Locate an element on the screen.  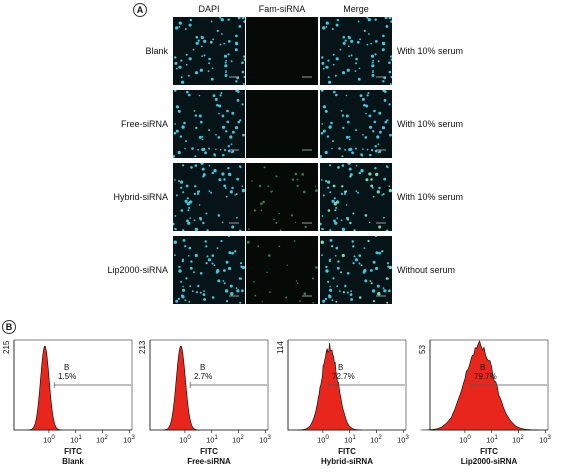
column-header-merge: Merge is located at coordinates (356, 9).